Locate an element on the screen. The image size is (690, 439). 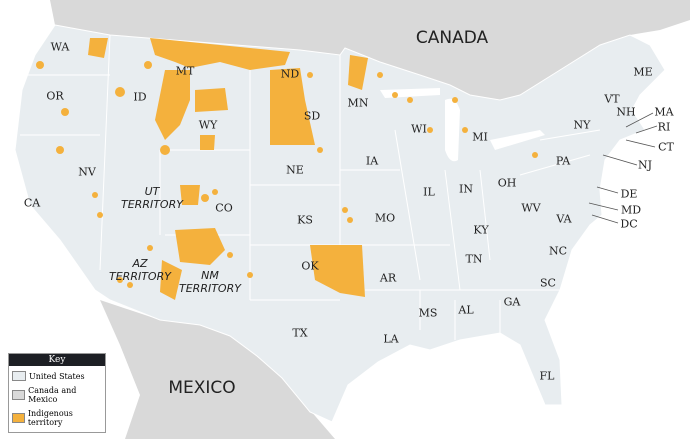
state-label-tx: TX is located at coordinates (300, 333).